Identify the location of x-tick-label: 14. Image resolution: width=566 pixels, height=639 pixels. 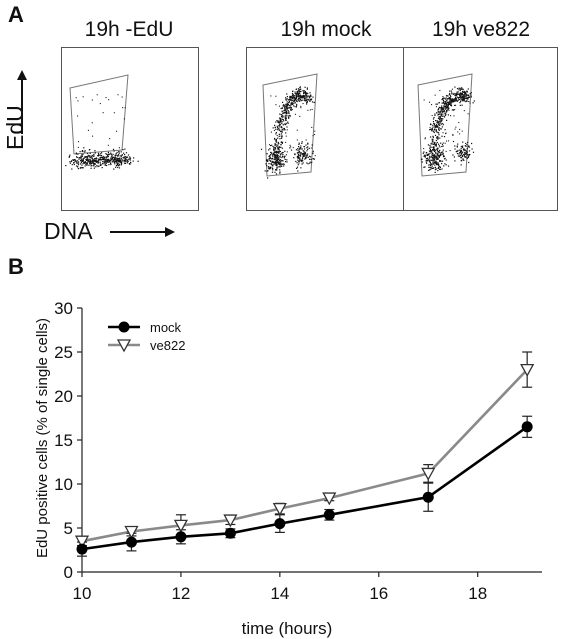
(279, 593).